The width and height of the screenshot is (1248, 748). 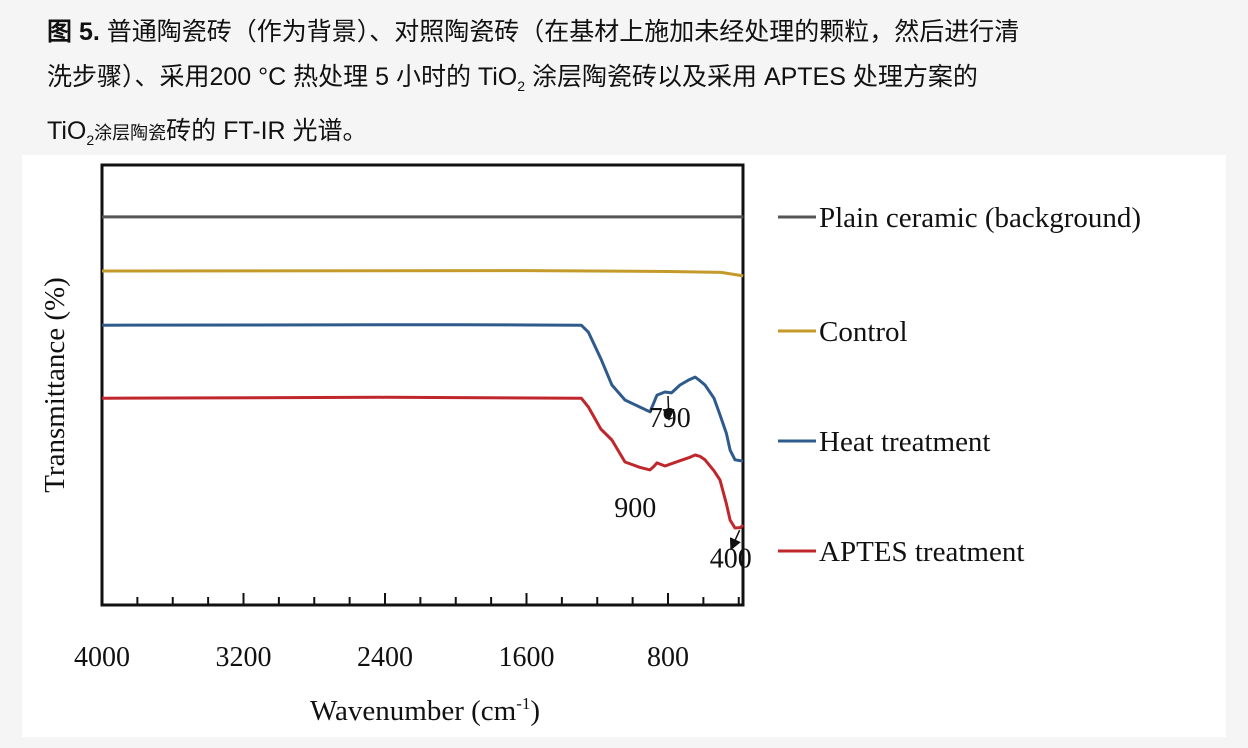 I want to click on x-tick-label: 800, so click(x=668, y=657).